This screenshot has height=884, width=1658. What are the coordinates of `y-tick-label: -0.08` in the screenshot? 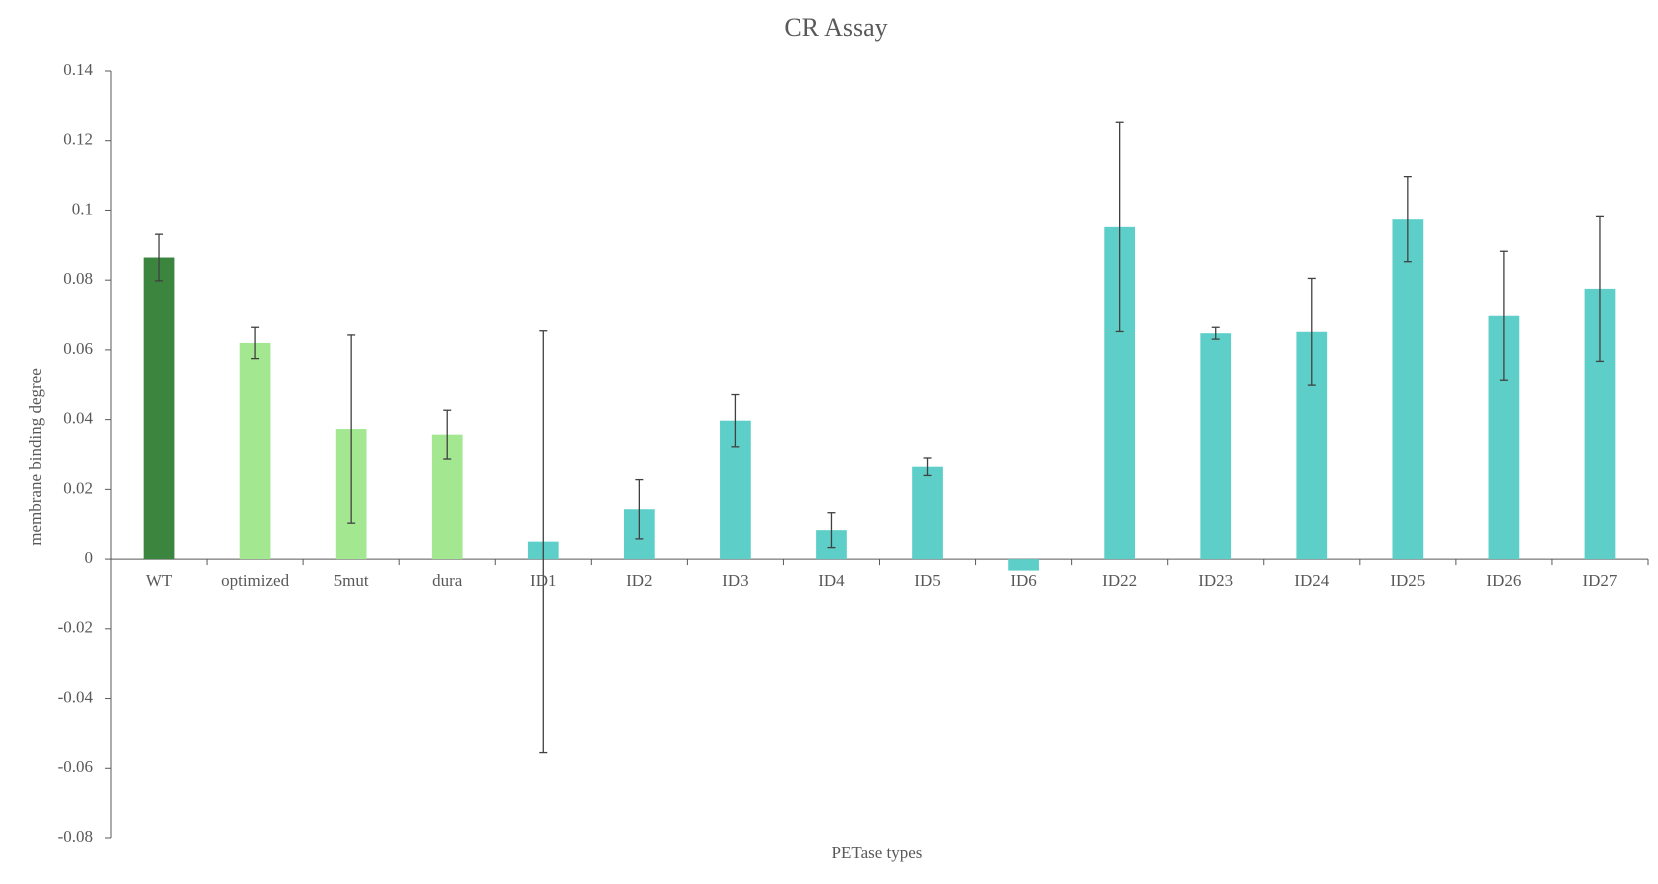 It's located at (75, 836).